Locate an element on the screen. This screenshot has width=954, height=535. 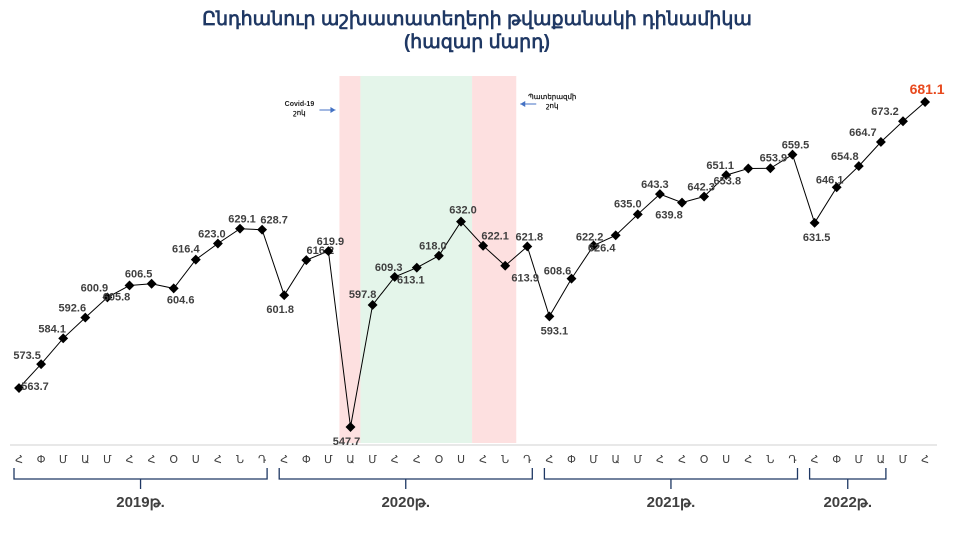
year-label: 2022թ. is located at coordinates (847, 502).